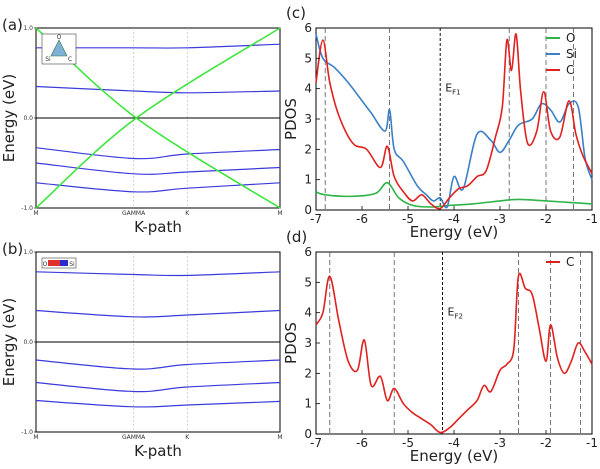 This screenshot has width=600, height=469. Describe the element at coordinates (12, 249) in the screenshot. I see `panel-label: (b)` at that location.